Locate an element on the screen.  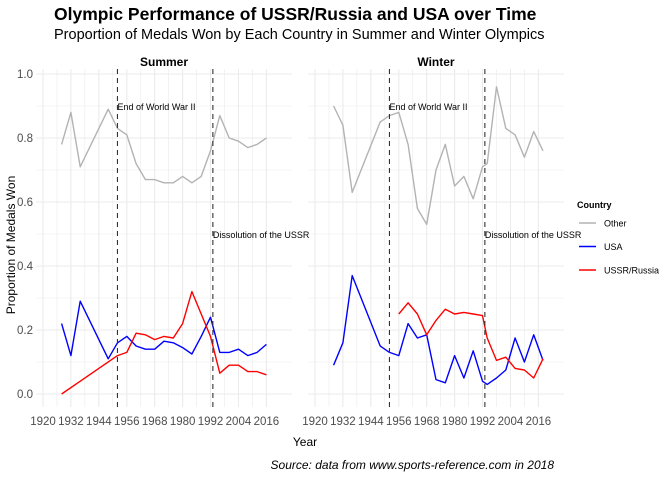
legend-title: Country is located at coordinates (594, 205).